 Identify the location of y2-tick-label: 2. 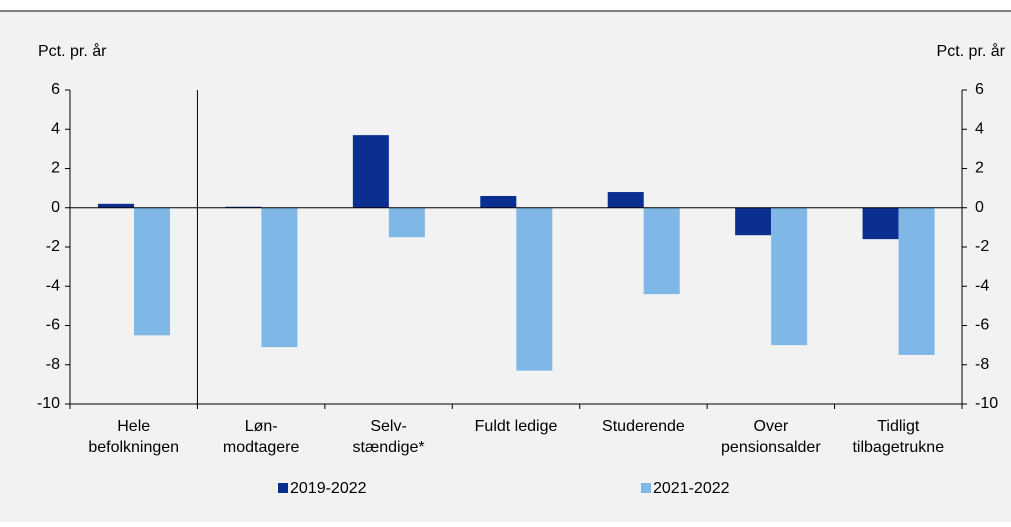
(979, 168).